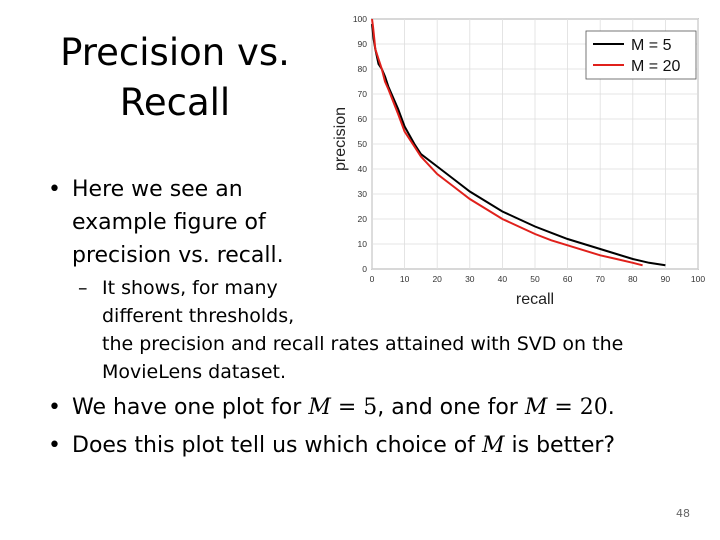 This screenshot has height=540, width=720. I want to click on bullet-3-post: is better?, so click(563, 445).